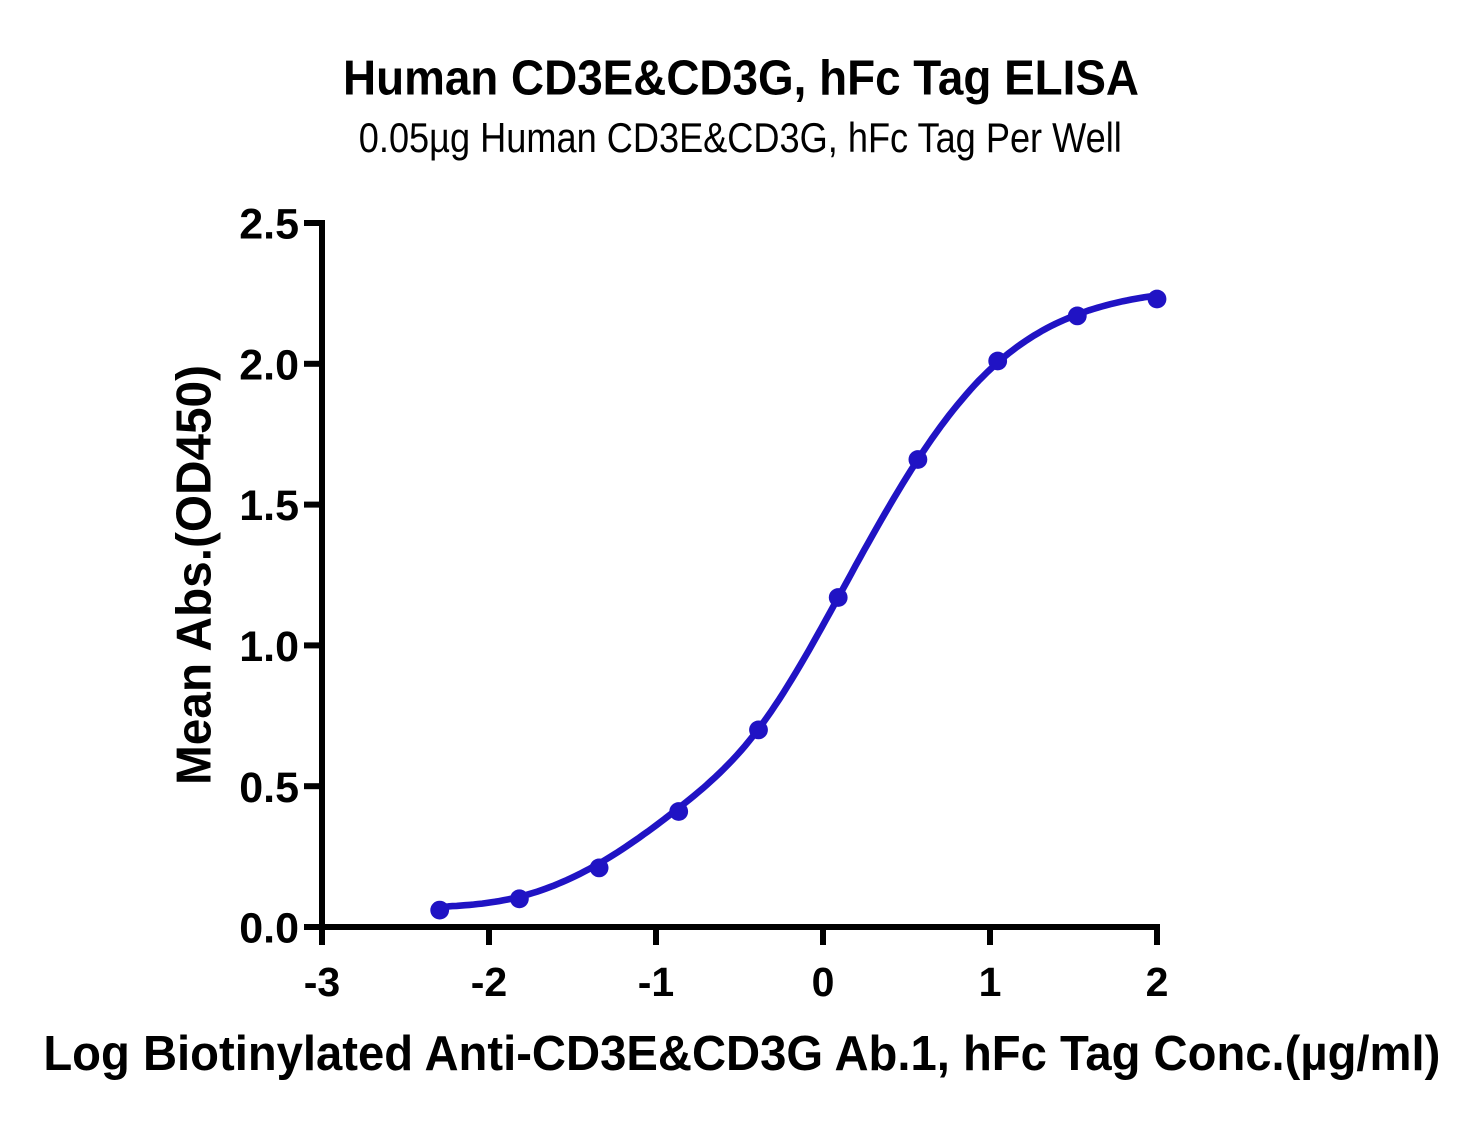 The height and width of the screenshot is (1126, 1479). What do you see at coordinates (269, 365) in the screenshot?
I see `svg-text: 2.0` at bounding box center [269, 365].